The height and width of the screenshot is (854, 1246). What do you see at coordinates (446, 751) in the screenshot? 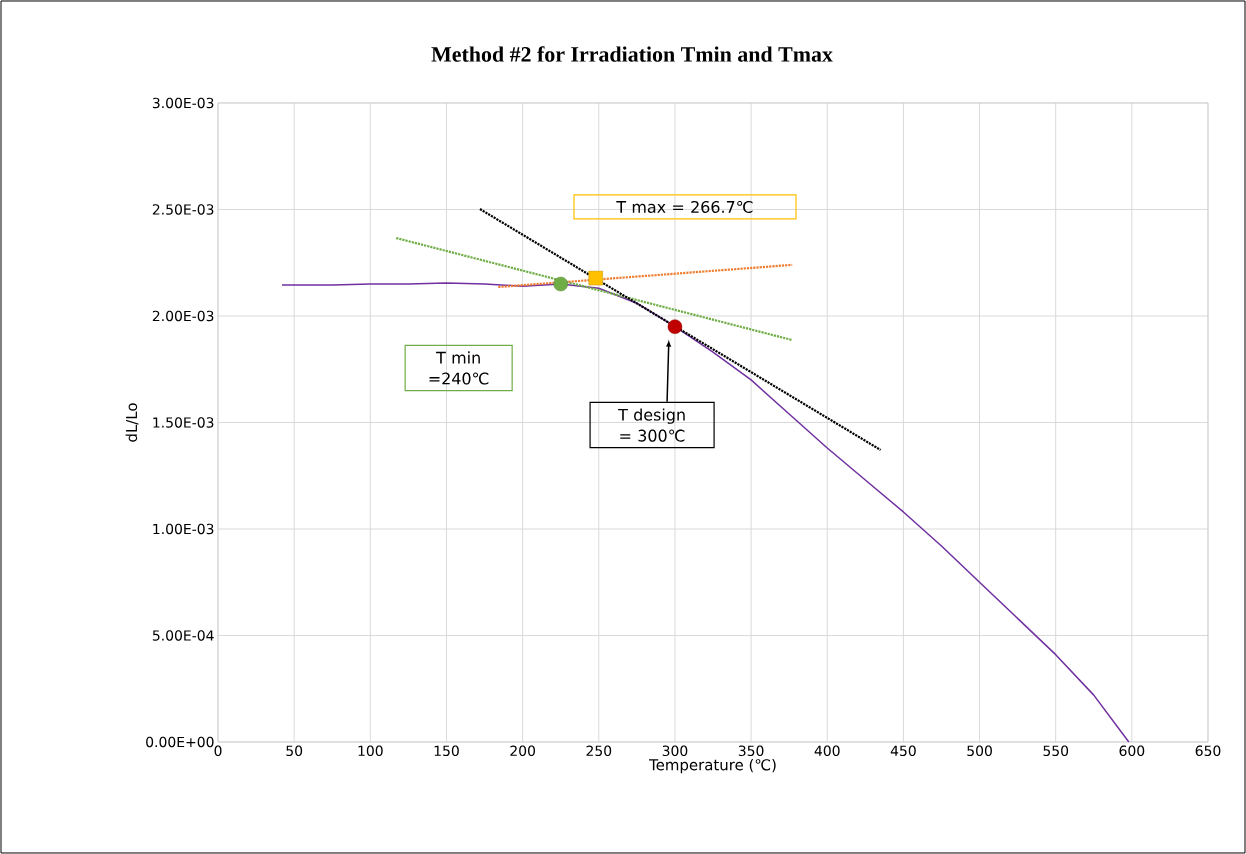
I see `x-tick-label: 150` at bounding box center [446, 751].